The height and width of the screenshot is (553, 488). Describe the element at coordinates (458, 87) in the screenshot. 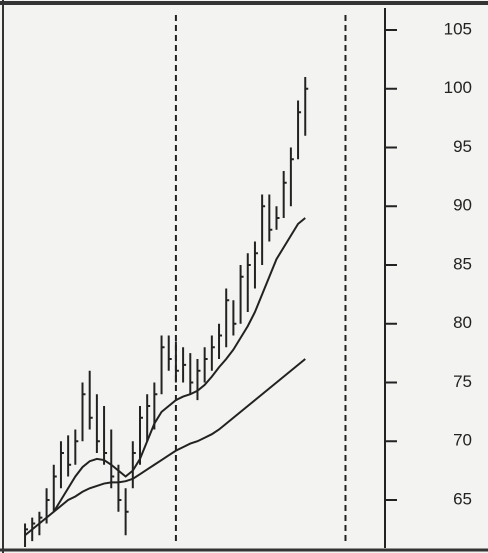

I see `y-tick-label: 100` at that location.